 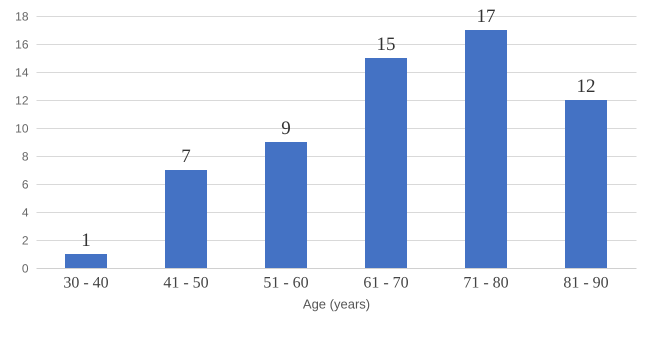 What do you see at coordinates (586, 86) in the screenshot?
I see `data-label: 12` at bounding box center [586, 86].